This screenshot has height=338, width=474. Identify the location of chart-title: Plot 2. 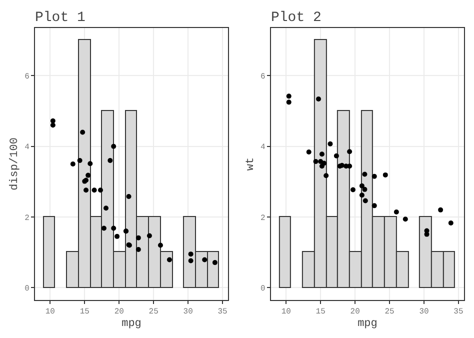
(296, 18).